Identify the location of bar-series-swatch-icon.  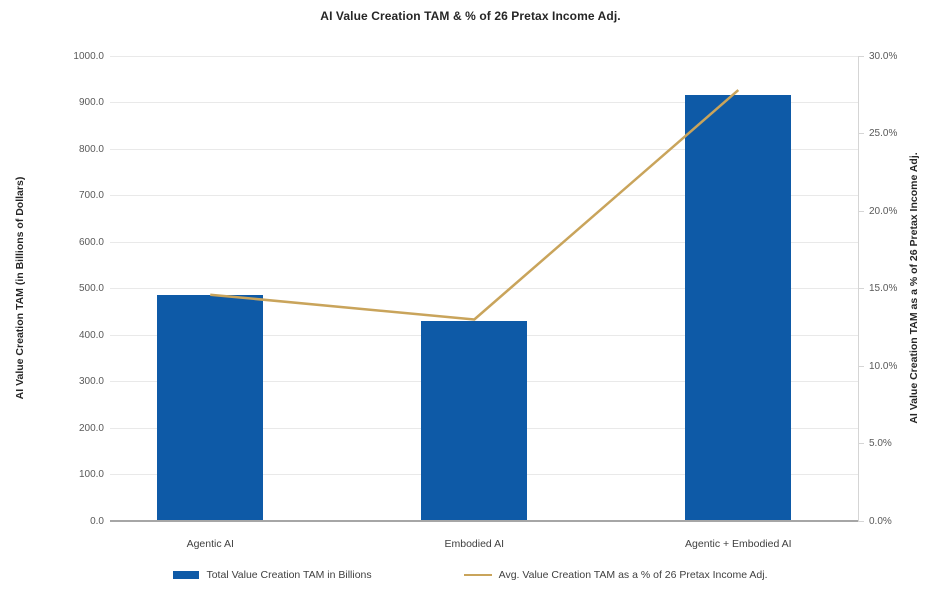
(186, 575).